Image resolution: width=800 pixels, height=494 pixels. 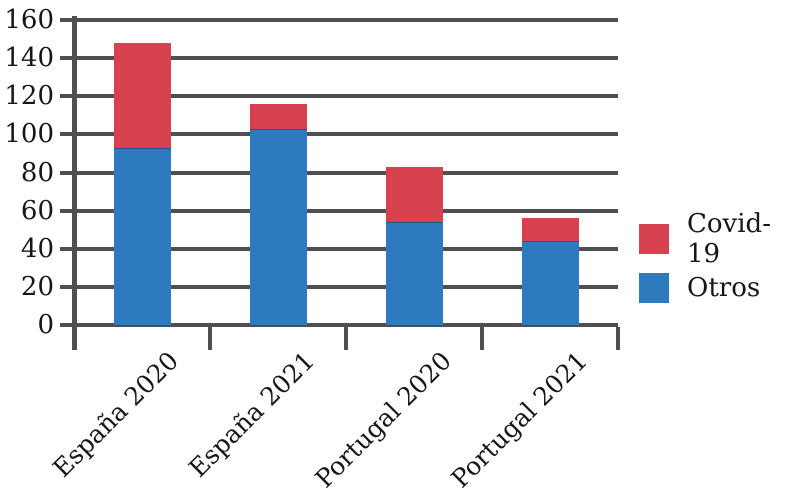 What do you see at coordinates (37, 248) in the screenshot?
I see `y-tick-label: 40` at bounding box center [37, 248].